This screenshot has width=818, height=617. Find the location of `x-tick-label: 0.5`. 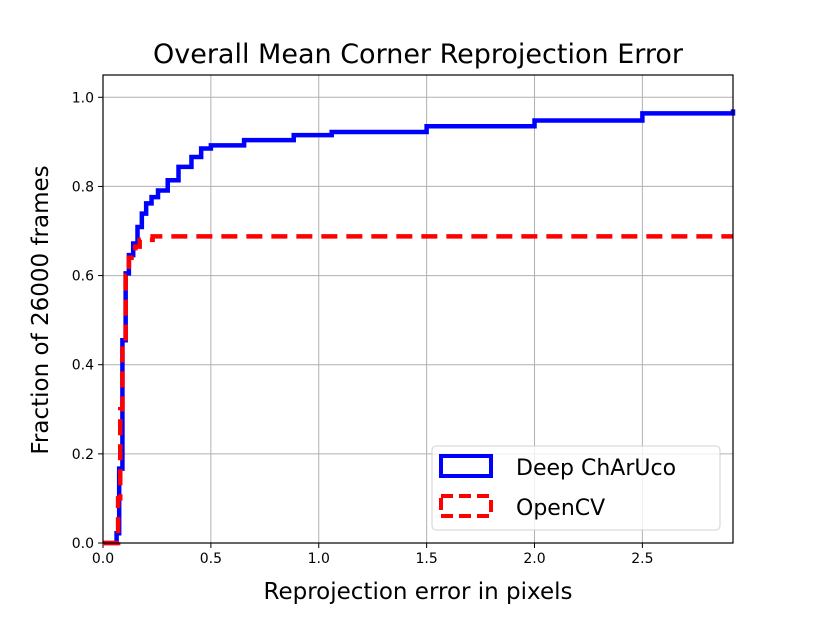

x-tick-label: 0.5 is located at coordinates (211, 559).